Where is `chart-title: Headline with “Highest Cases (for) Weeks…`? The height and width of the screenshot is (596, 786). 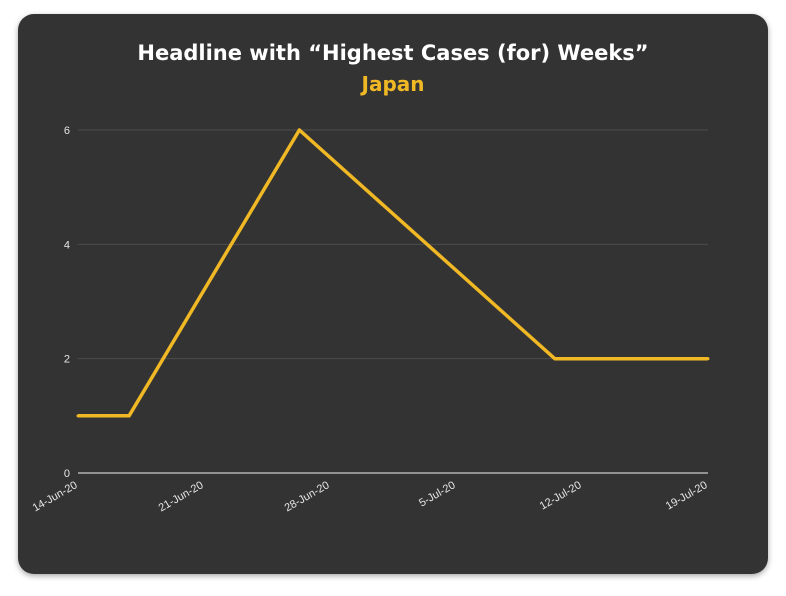
chart-title: Headline with “Highest Cases (for) Weeks… is located at coordinates (393, 53).